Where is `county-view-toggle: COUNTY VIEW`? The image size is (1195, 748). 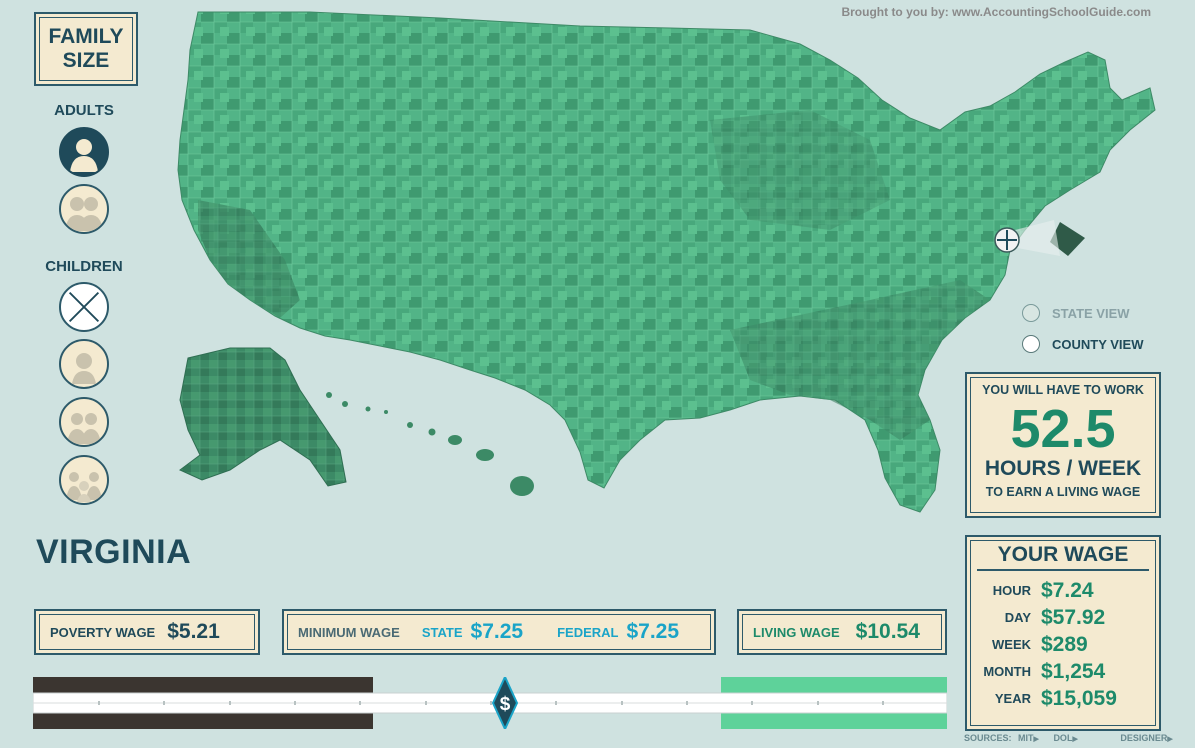
county-view-toggle: COUNTY VIEW is located at coordinates (1083, 344).